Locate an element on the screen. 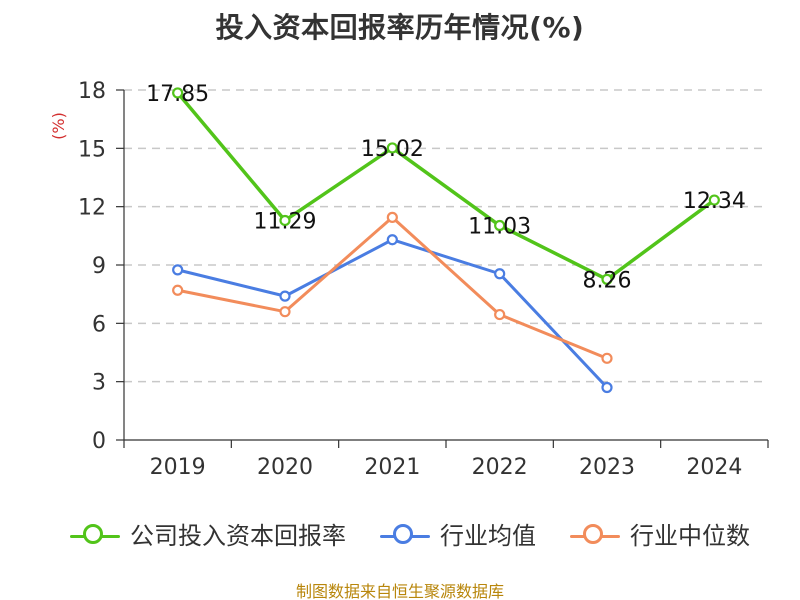 This screenshot has height=600, width=800. y-tick-label-3: 9 is located at coordinates (99, 266).